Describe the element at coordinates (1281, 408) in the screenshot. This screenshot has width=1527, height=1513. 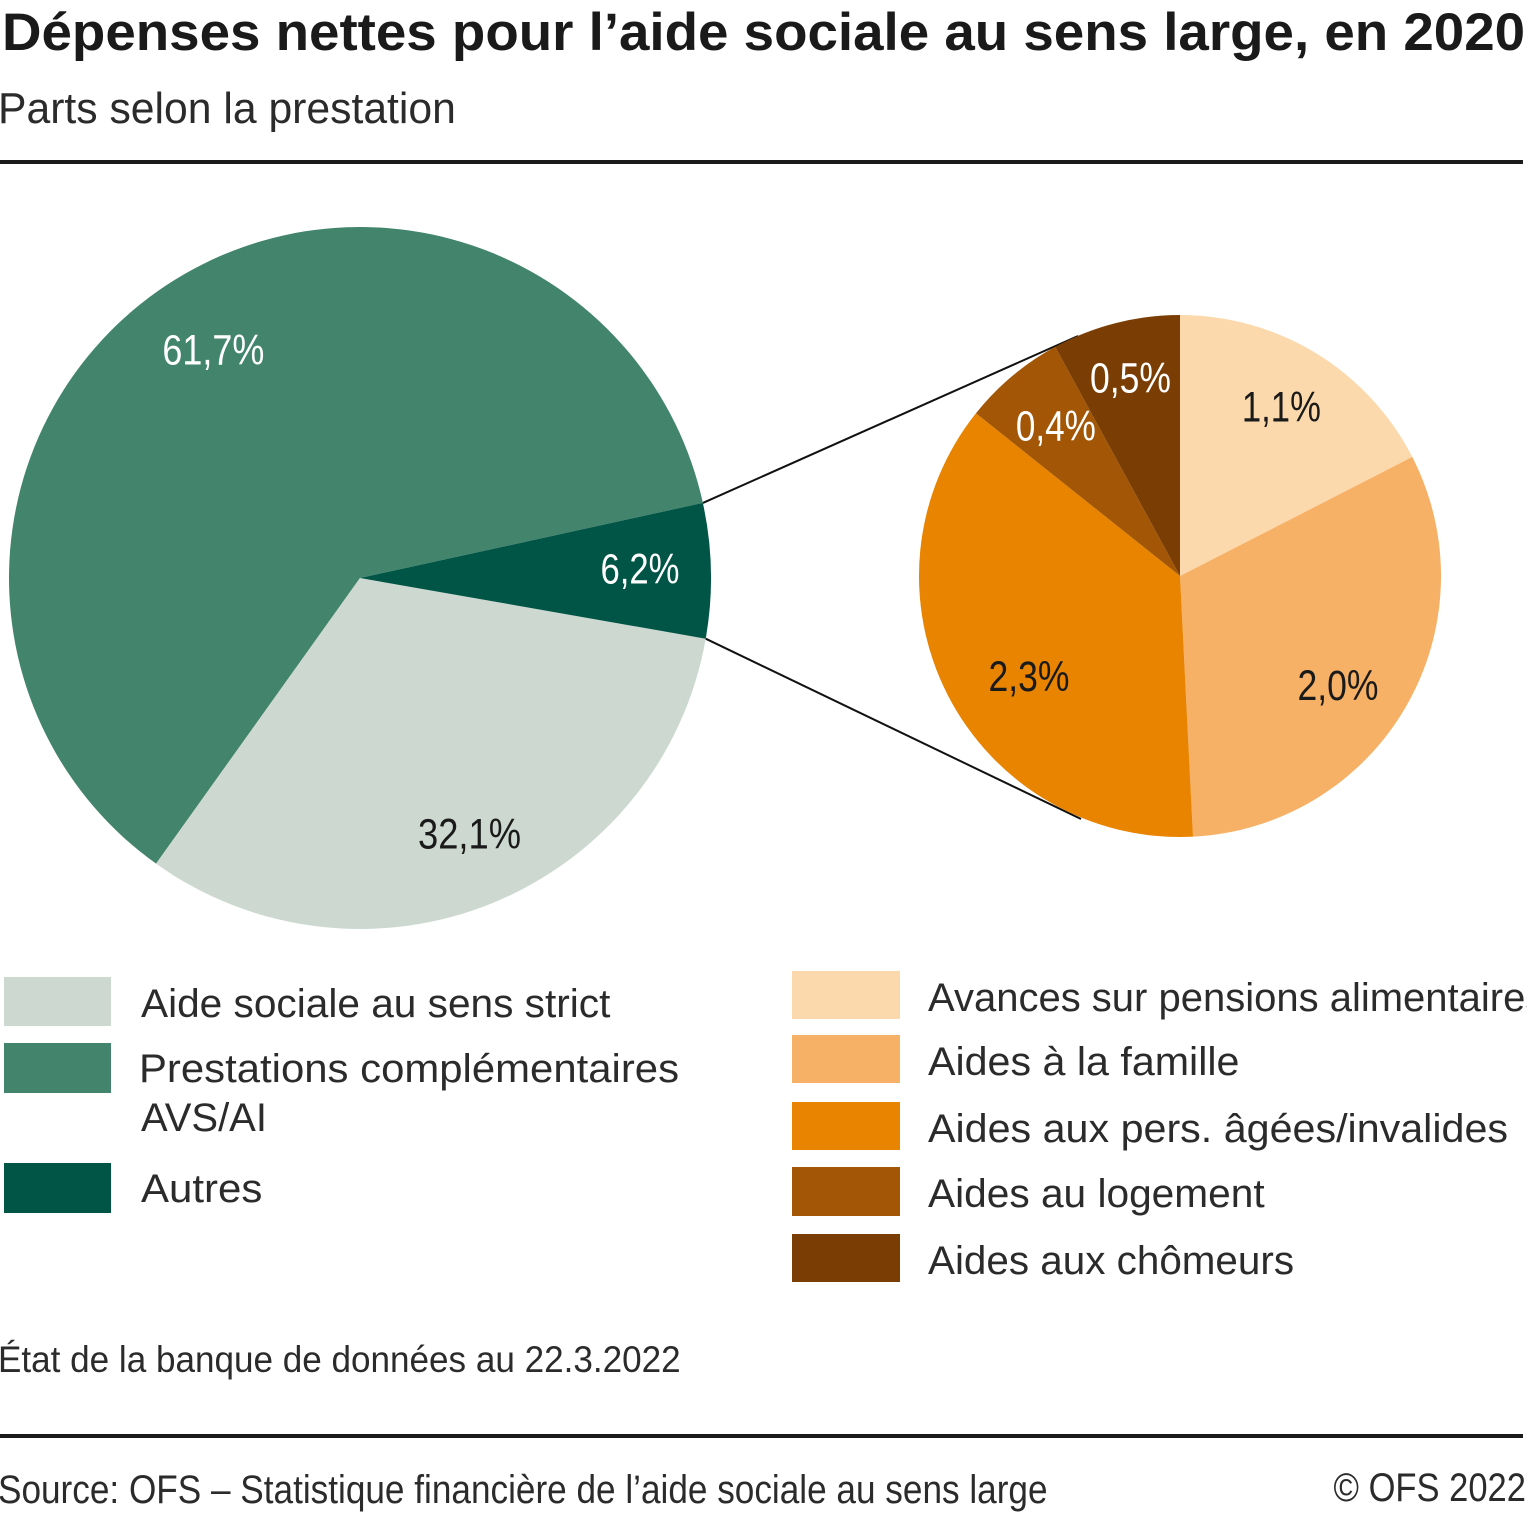
I see `svg-text: 1,1%` at that location.